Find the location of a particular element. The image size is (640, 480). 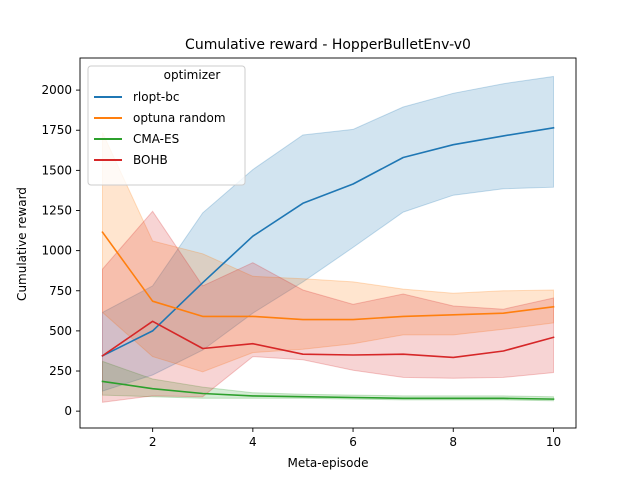

legend-box is located at coordinates (166, 125).